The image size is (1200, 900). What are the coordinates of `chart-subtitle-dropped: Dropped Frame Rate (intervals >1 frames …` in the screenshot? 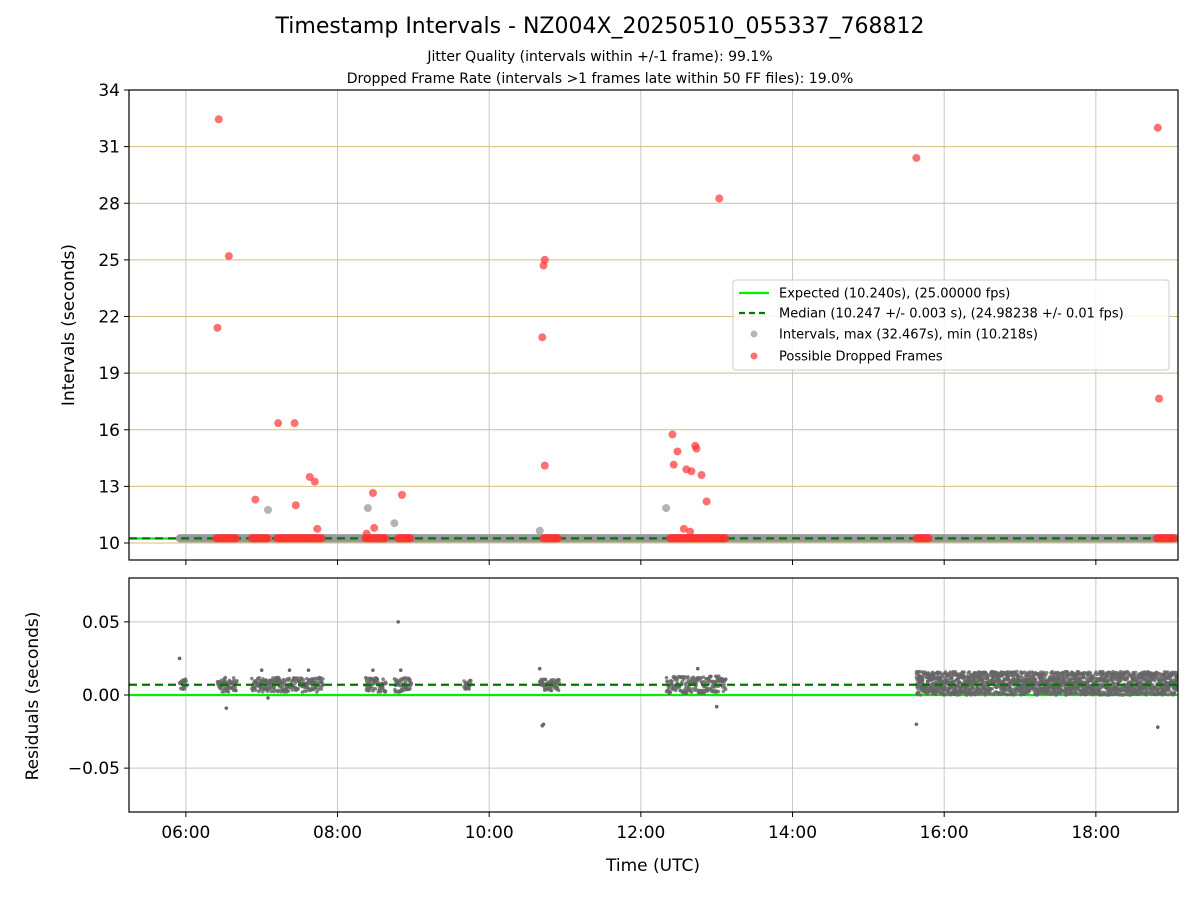 It's located at (600, 79).